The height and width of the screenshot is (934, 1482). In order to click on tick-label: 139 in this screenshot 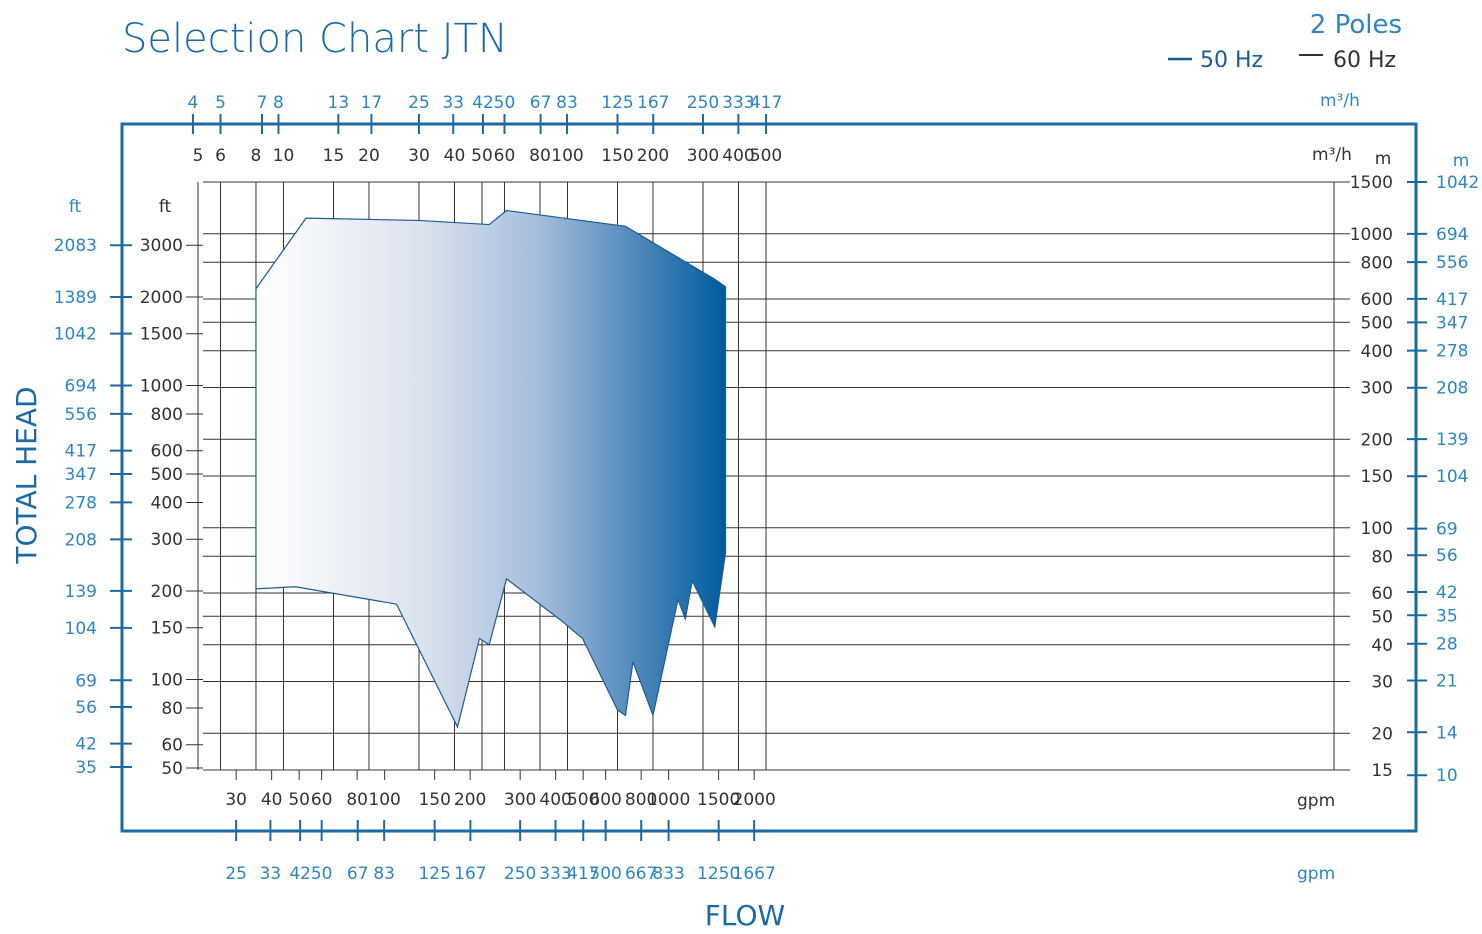, I will do `click(1452, 440)`.